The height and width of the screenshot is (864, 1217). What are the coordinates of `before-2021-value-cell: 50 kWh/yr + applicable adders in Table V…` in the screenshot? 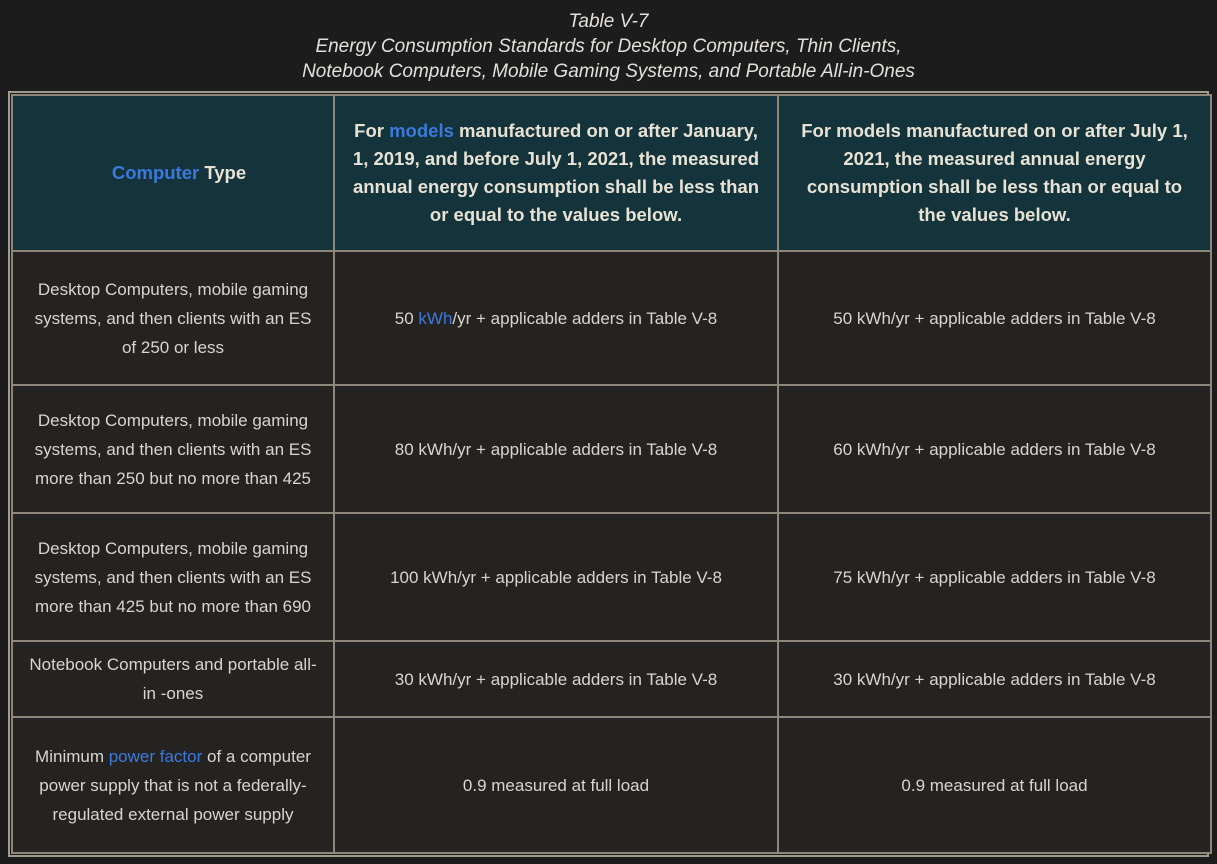 It's located at (556, 318).